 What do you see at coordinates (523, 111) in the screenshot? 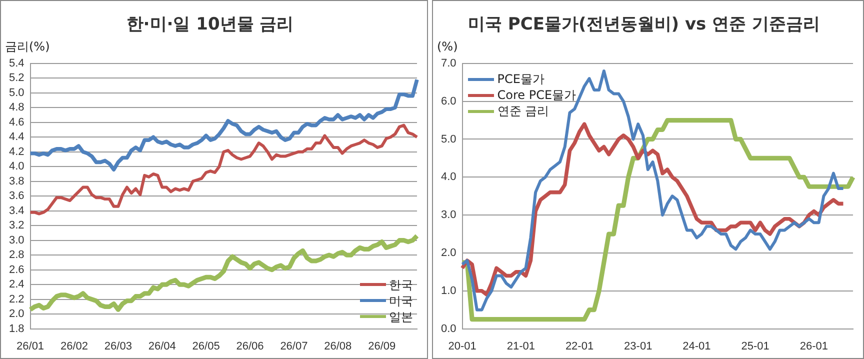
I see `legend-label: 연준 금리` at bounding box center [523, 111].